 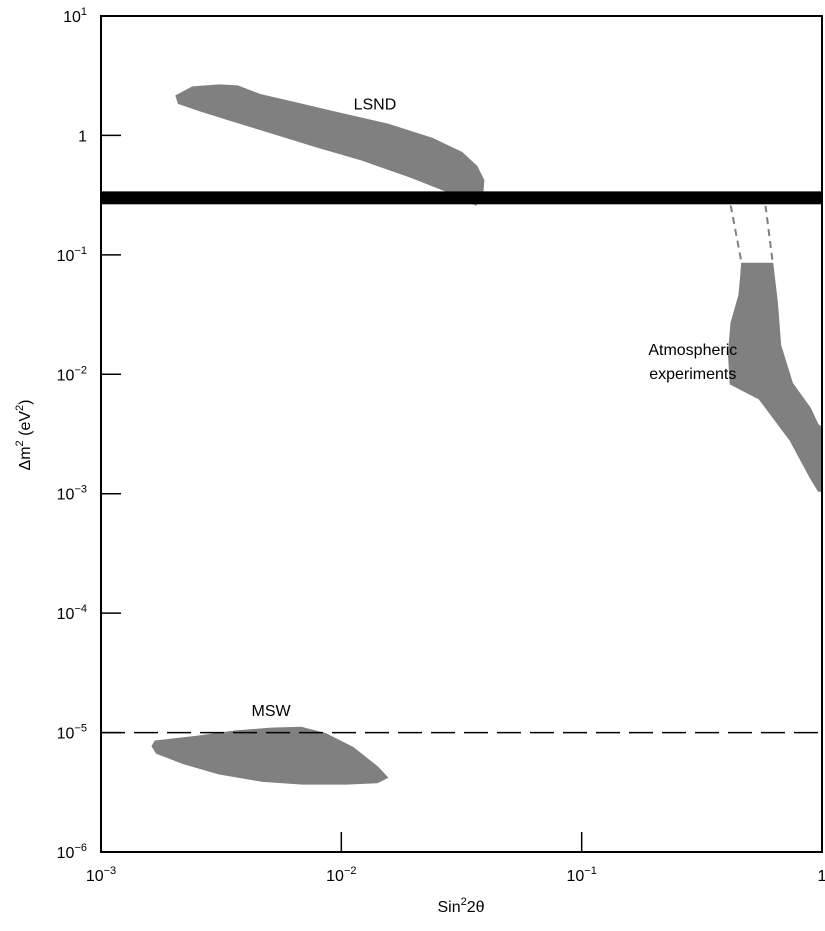 What do you see at coordinates (24, 435) in the screenshot?
I see `y-axis-title: Δm2 (eV2)` at bounding box center [24, 435].